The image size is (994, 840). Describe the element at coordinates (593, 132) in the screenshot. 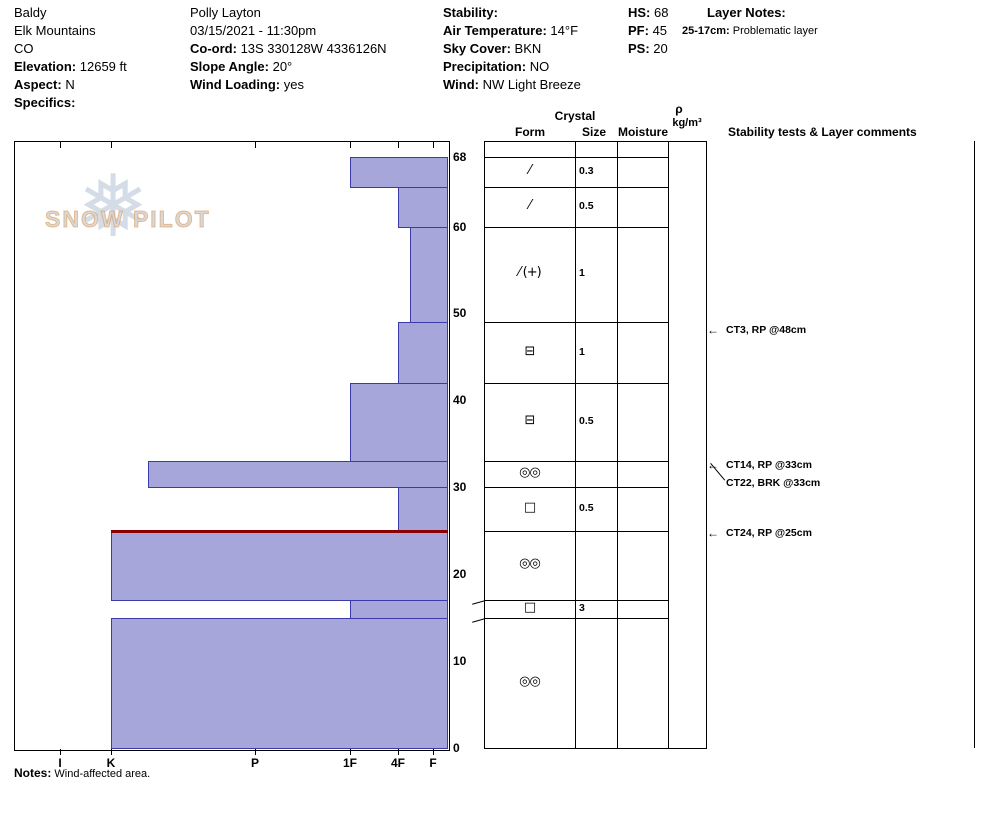

I see `size-column-header: Size` at that location.